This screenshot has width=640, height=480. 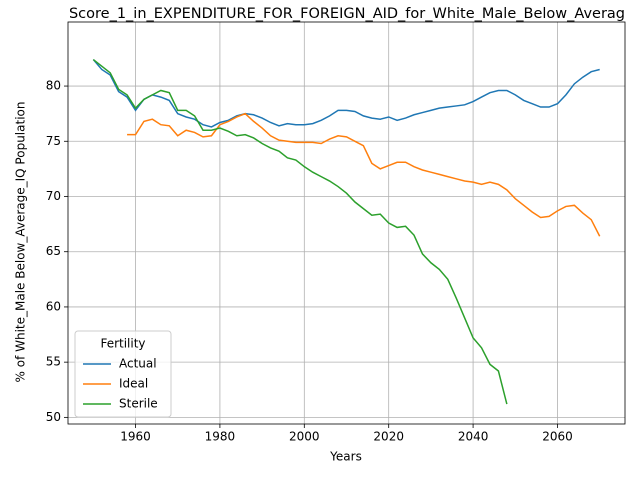 What do you see at coordinates (138, 364) in the screenshot?
I see `legend-label: Actual` at bounding box center [138, 364].